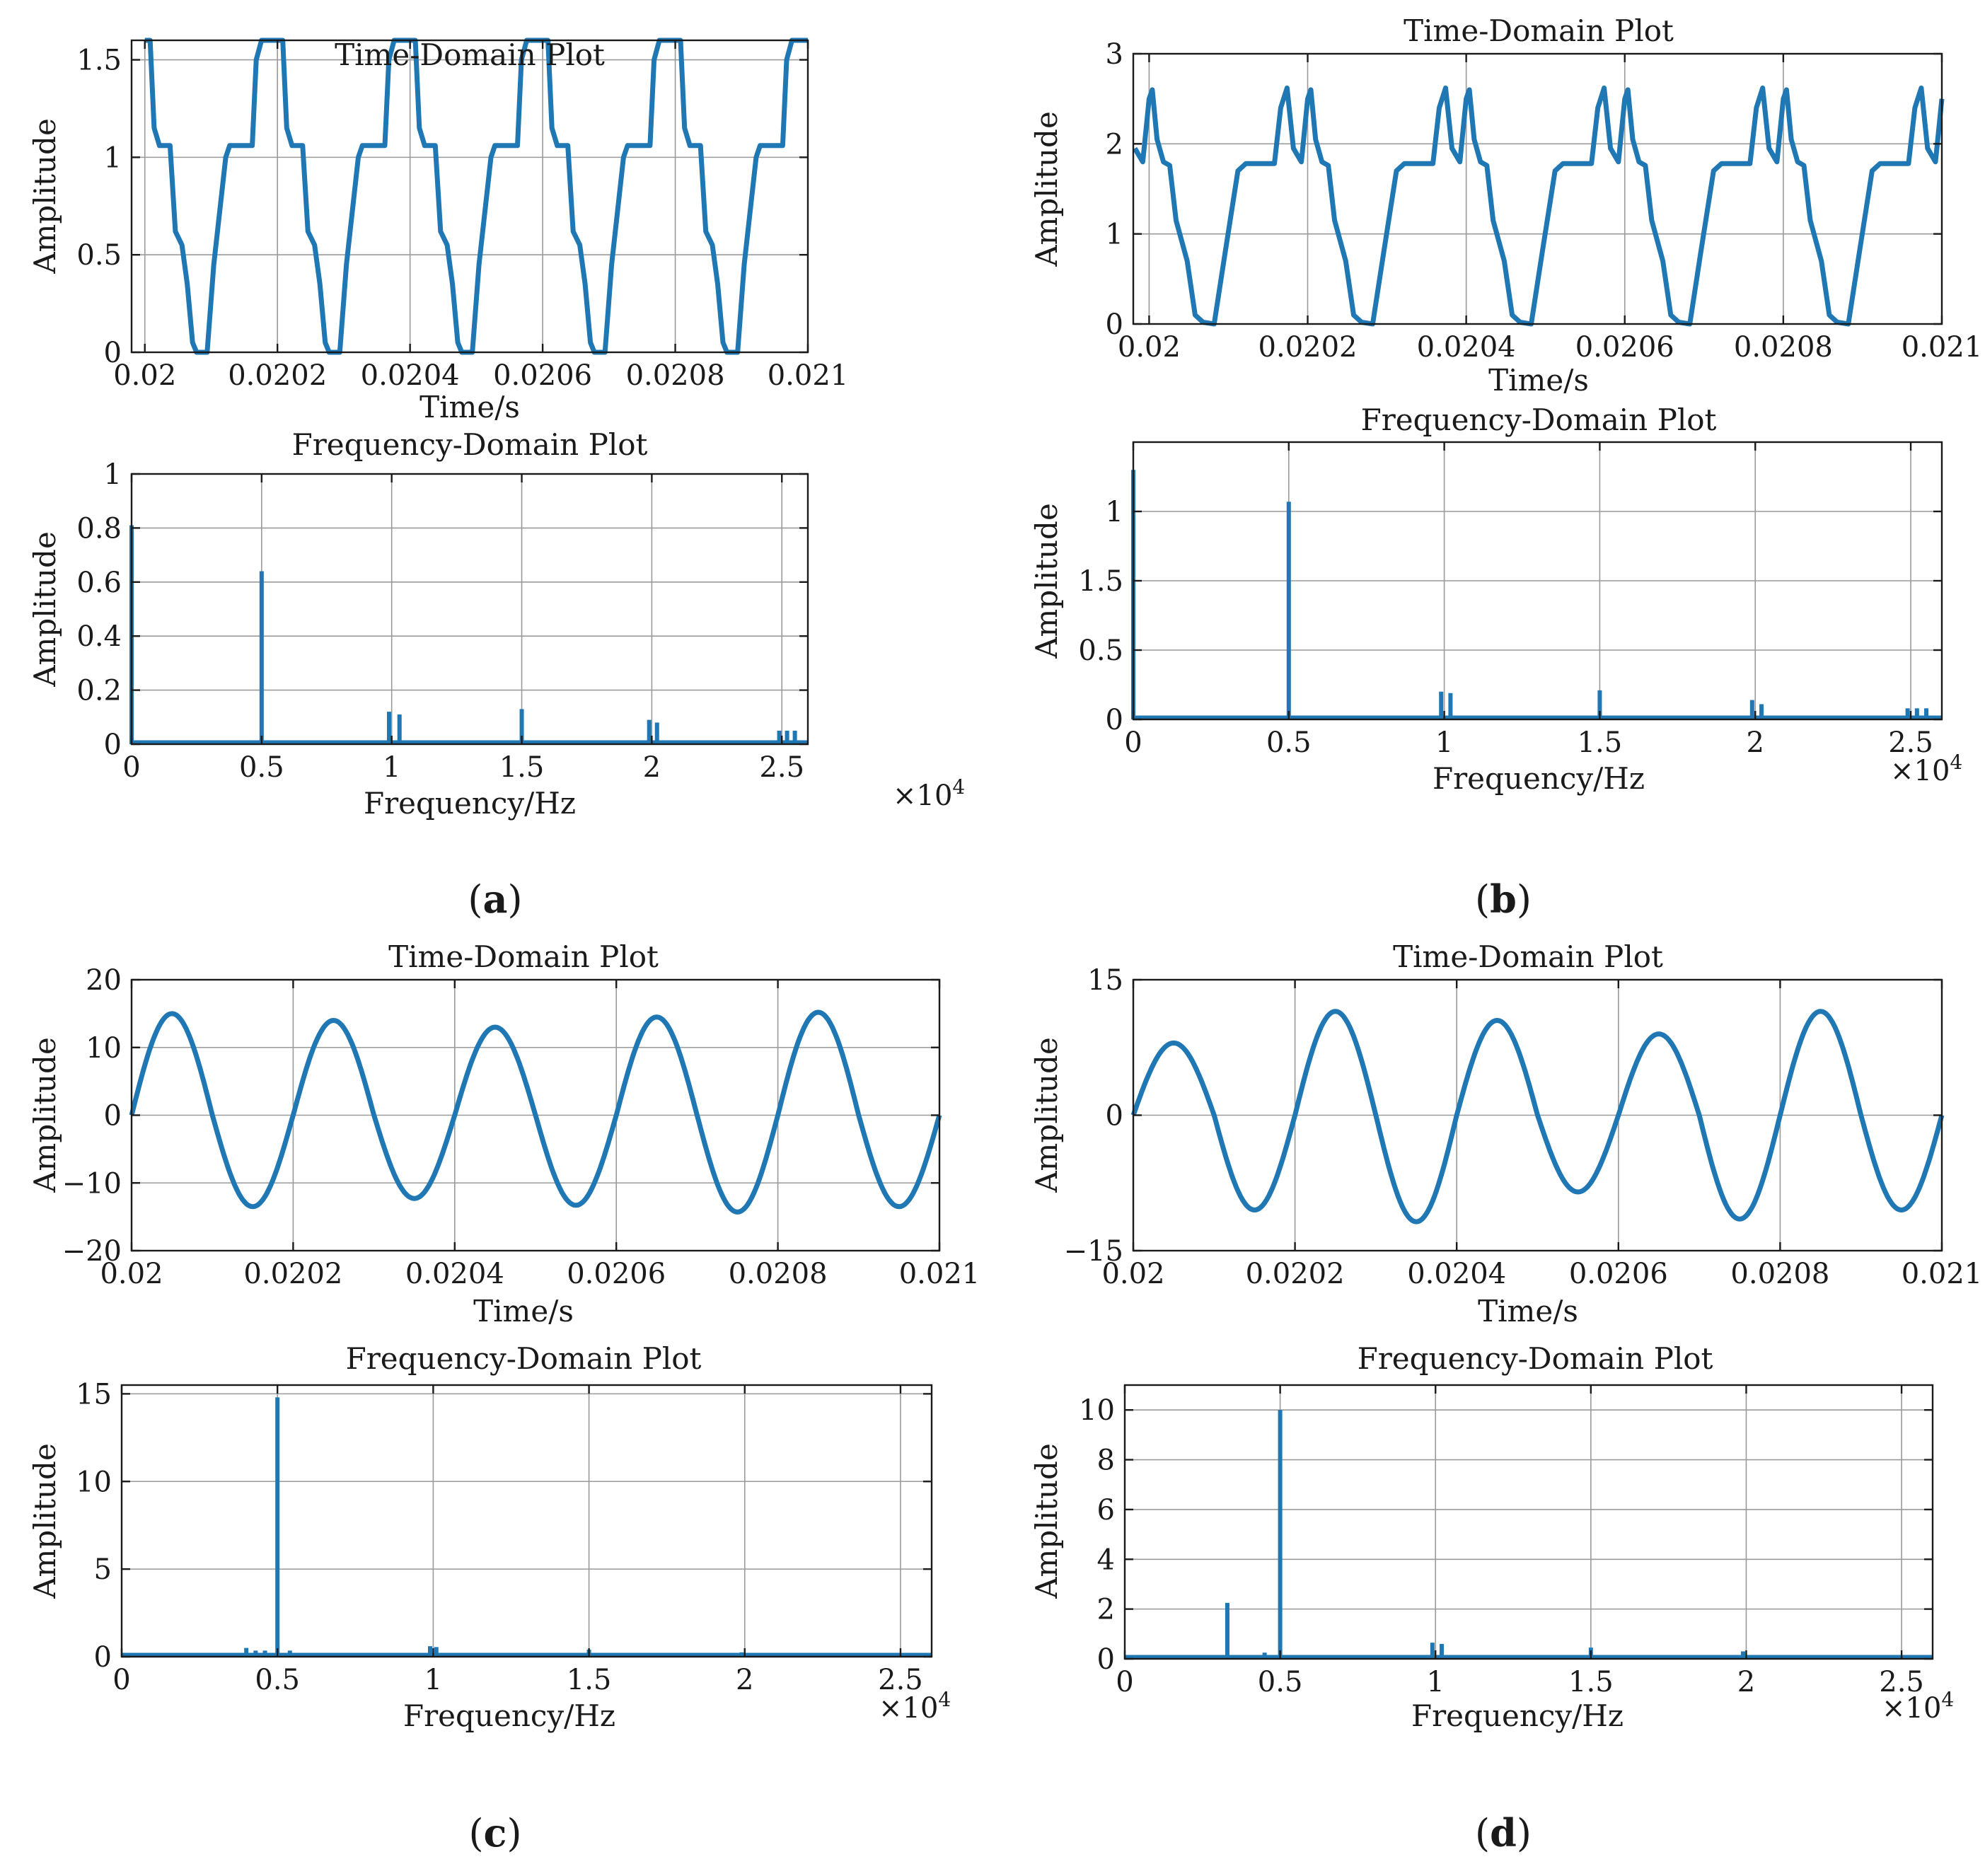 The width and height of the screenshot is (1985, 1876). Describe the element at coordinates (1503, 1832) in the screenshot. I see `panel-d-caption-letter: d` at that location.